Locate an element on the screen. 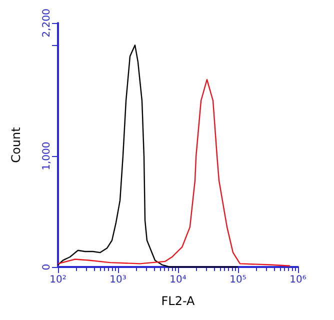 The height and width of the screenshot is (320, 334). x-tick-label: 10² is located at coordinates (58, 280).